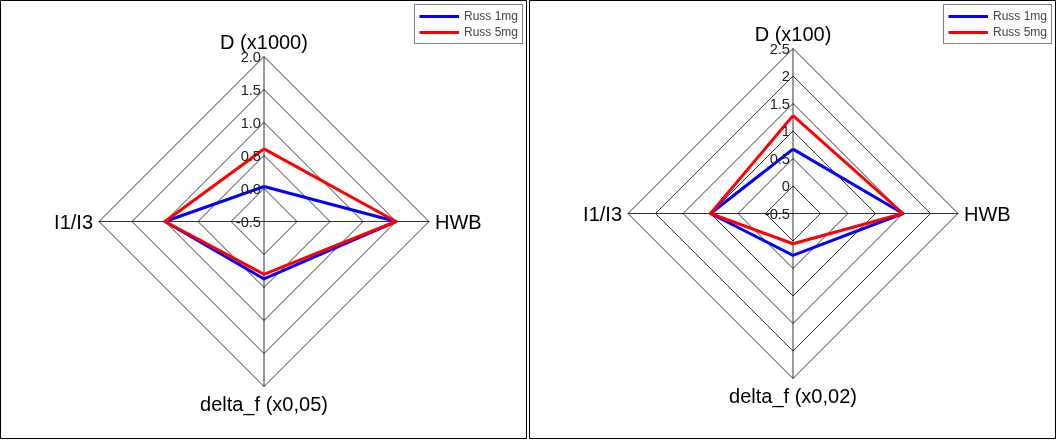 The width and height of the screenshot is (1058, 441). I want to click on spoke-label: delta_f (x0,05), so click(264, 404).